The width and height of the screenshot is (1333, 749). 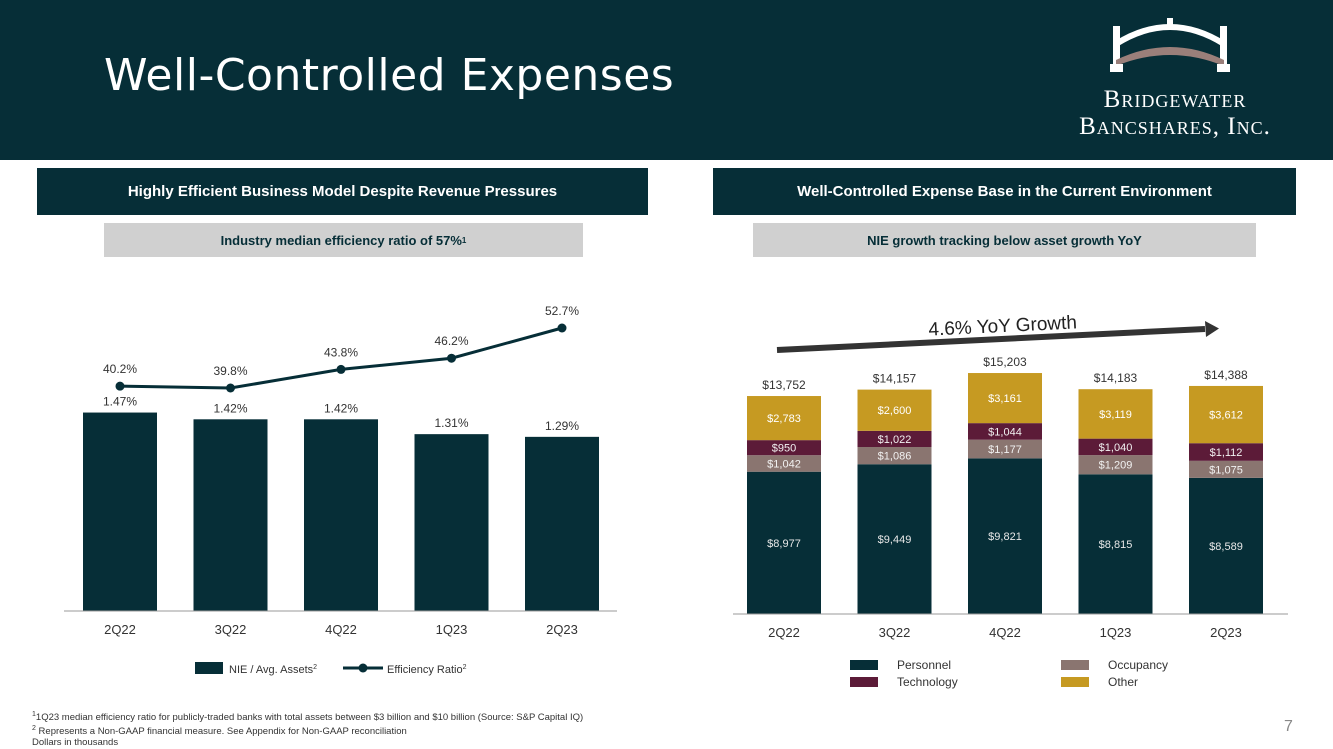 What do you see at coordinates (451, 423) in the screenshot?
I see `nie-bar-label: 1.31%` at bounding box center [451, 423].